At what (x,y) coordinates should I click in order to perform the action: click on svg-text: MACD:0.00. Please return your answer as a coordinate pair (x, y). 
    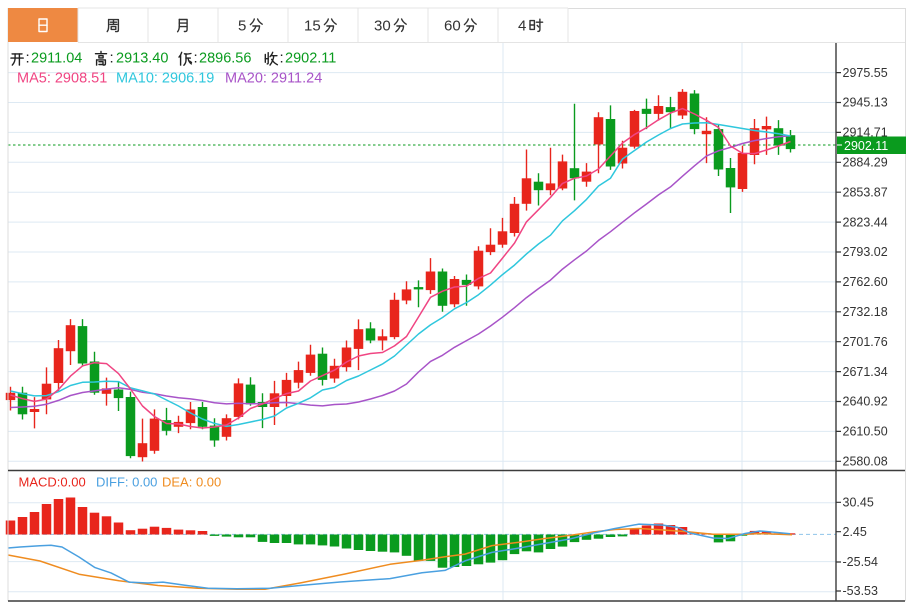
    Looking at the image, I should click on (52, 482).